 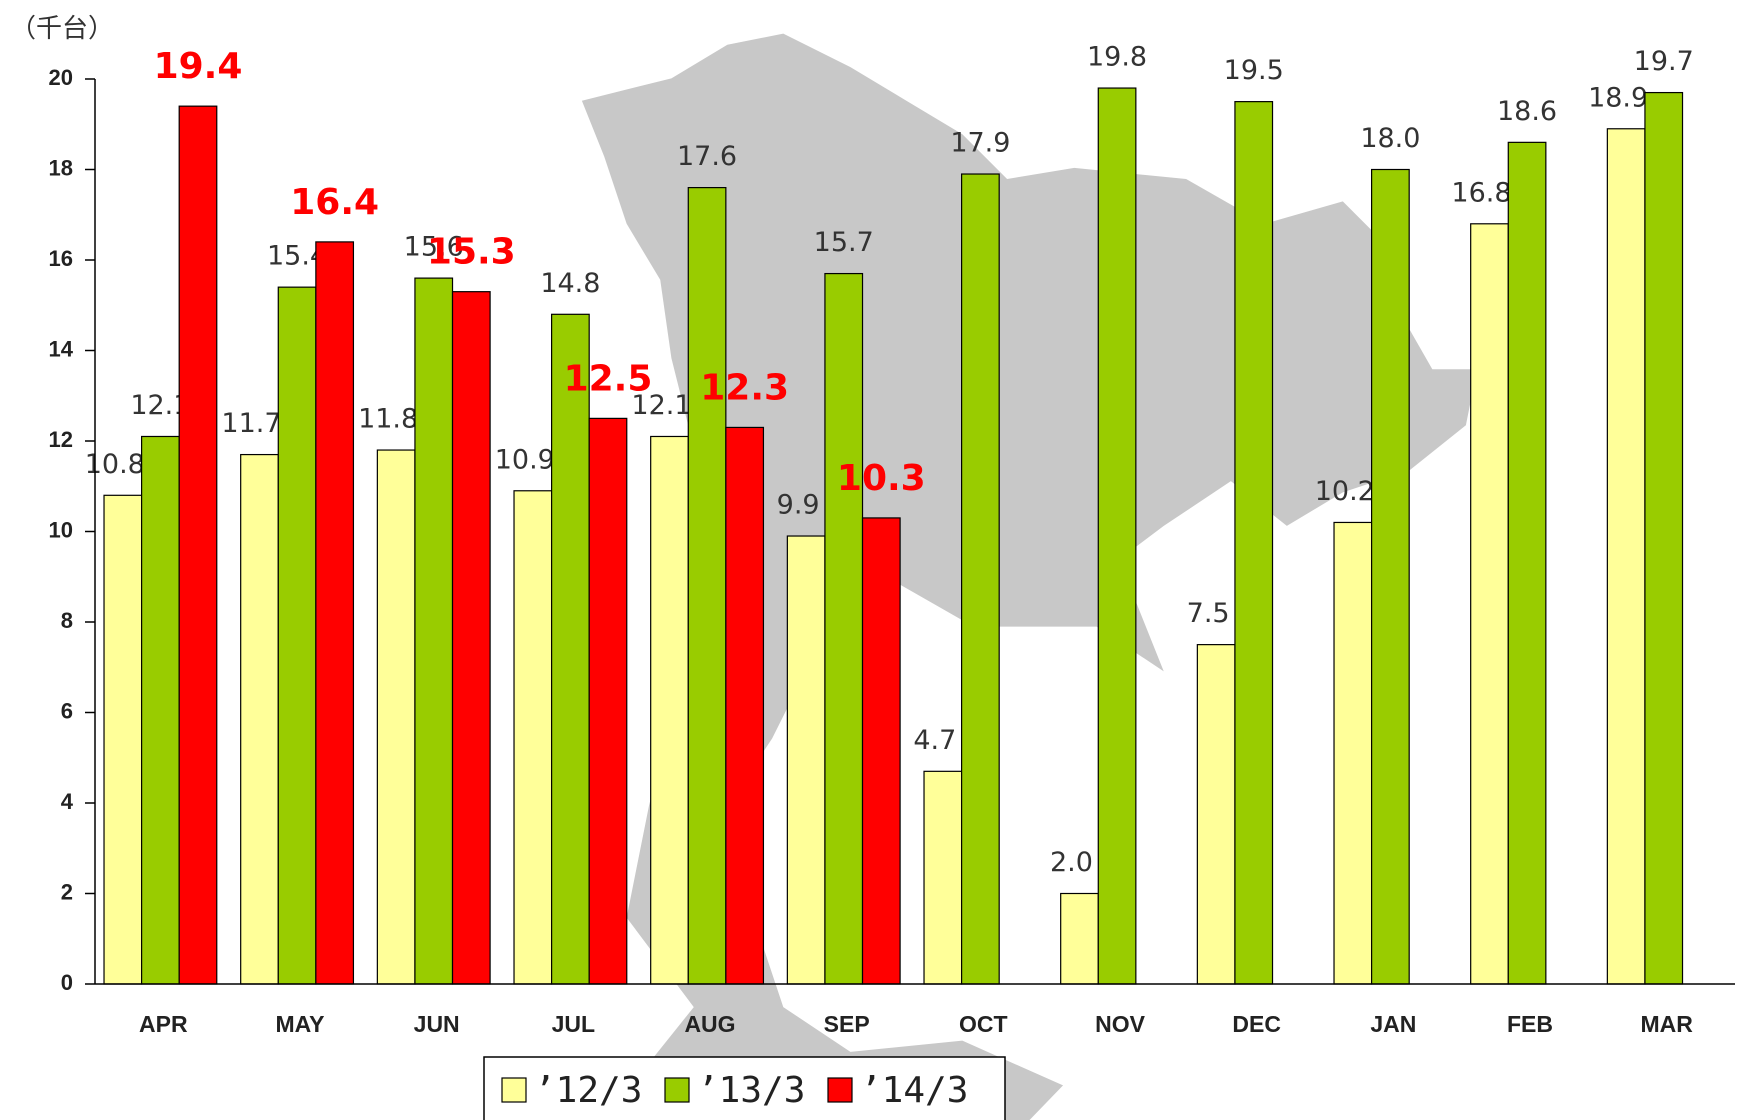 What do you see at coordinates (588, 1090) in the screenshot?
I see `legend-label: ’12/3` at bounding box center [588, 1090].